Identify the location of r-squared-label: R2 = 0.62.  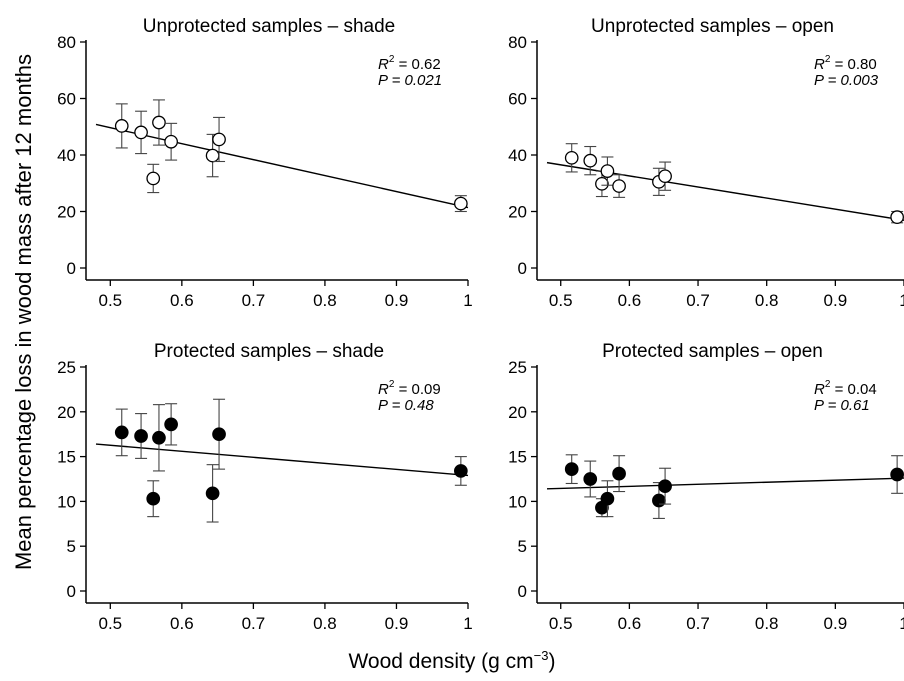
(409, 63).